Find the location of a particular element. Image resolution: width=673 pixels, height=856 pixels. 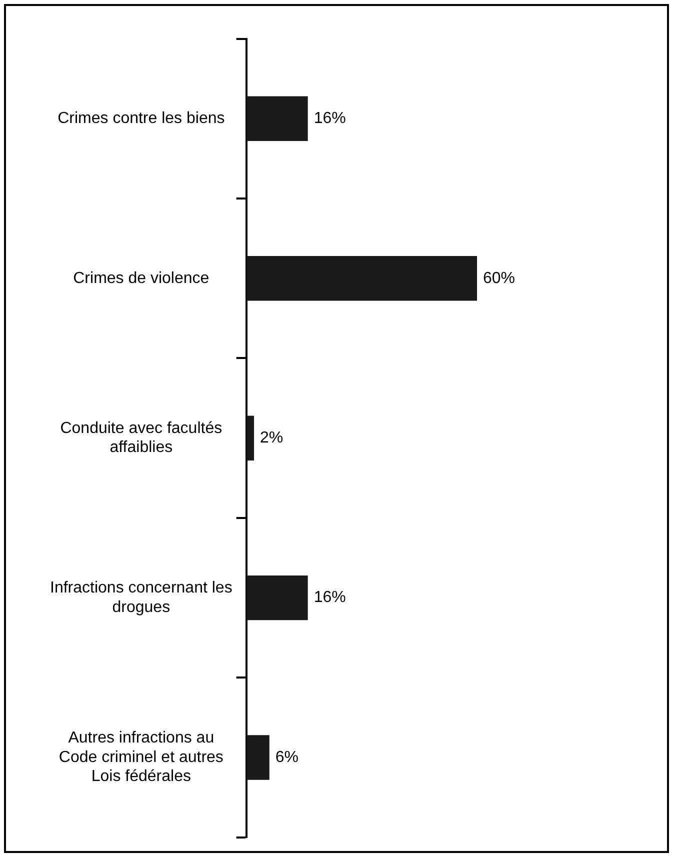

y-tick-label: Autres infractions au Code criminel et autres Lois fédérales is located at coordinates (141, 758).